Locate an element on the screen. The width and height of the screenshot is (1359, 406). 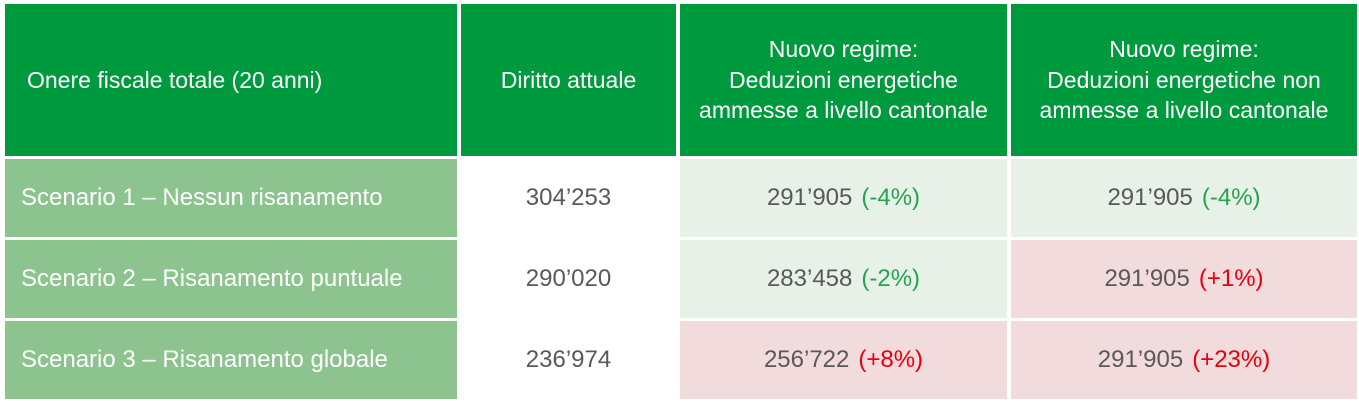
value: 236’974 is located at coordinates (568, 360).